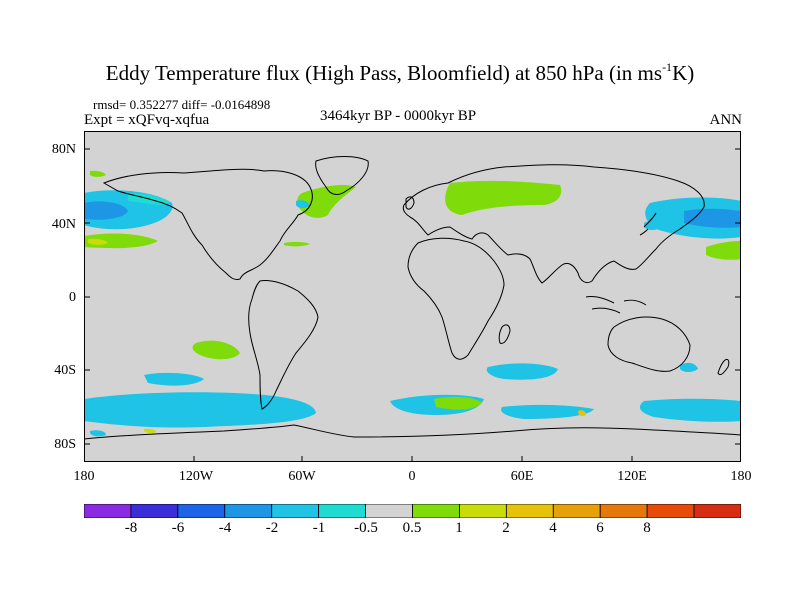 This screenshot has height=600, width=800. Describe the element at coordinates (412, 432) in the screenshot. I see `coast-antarctica` at that location.